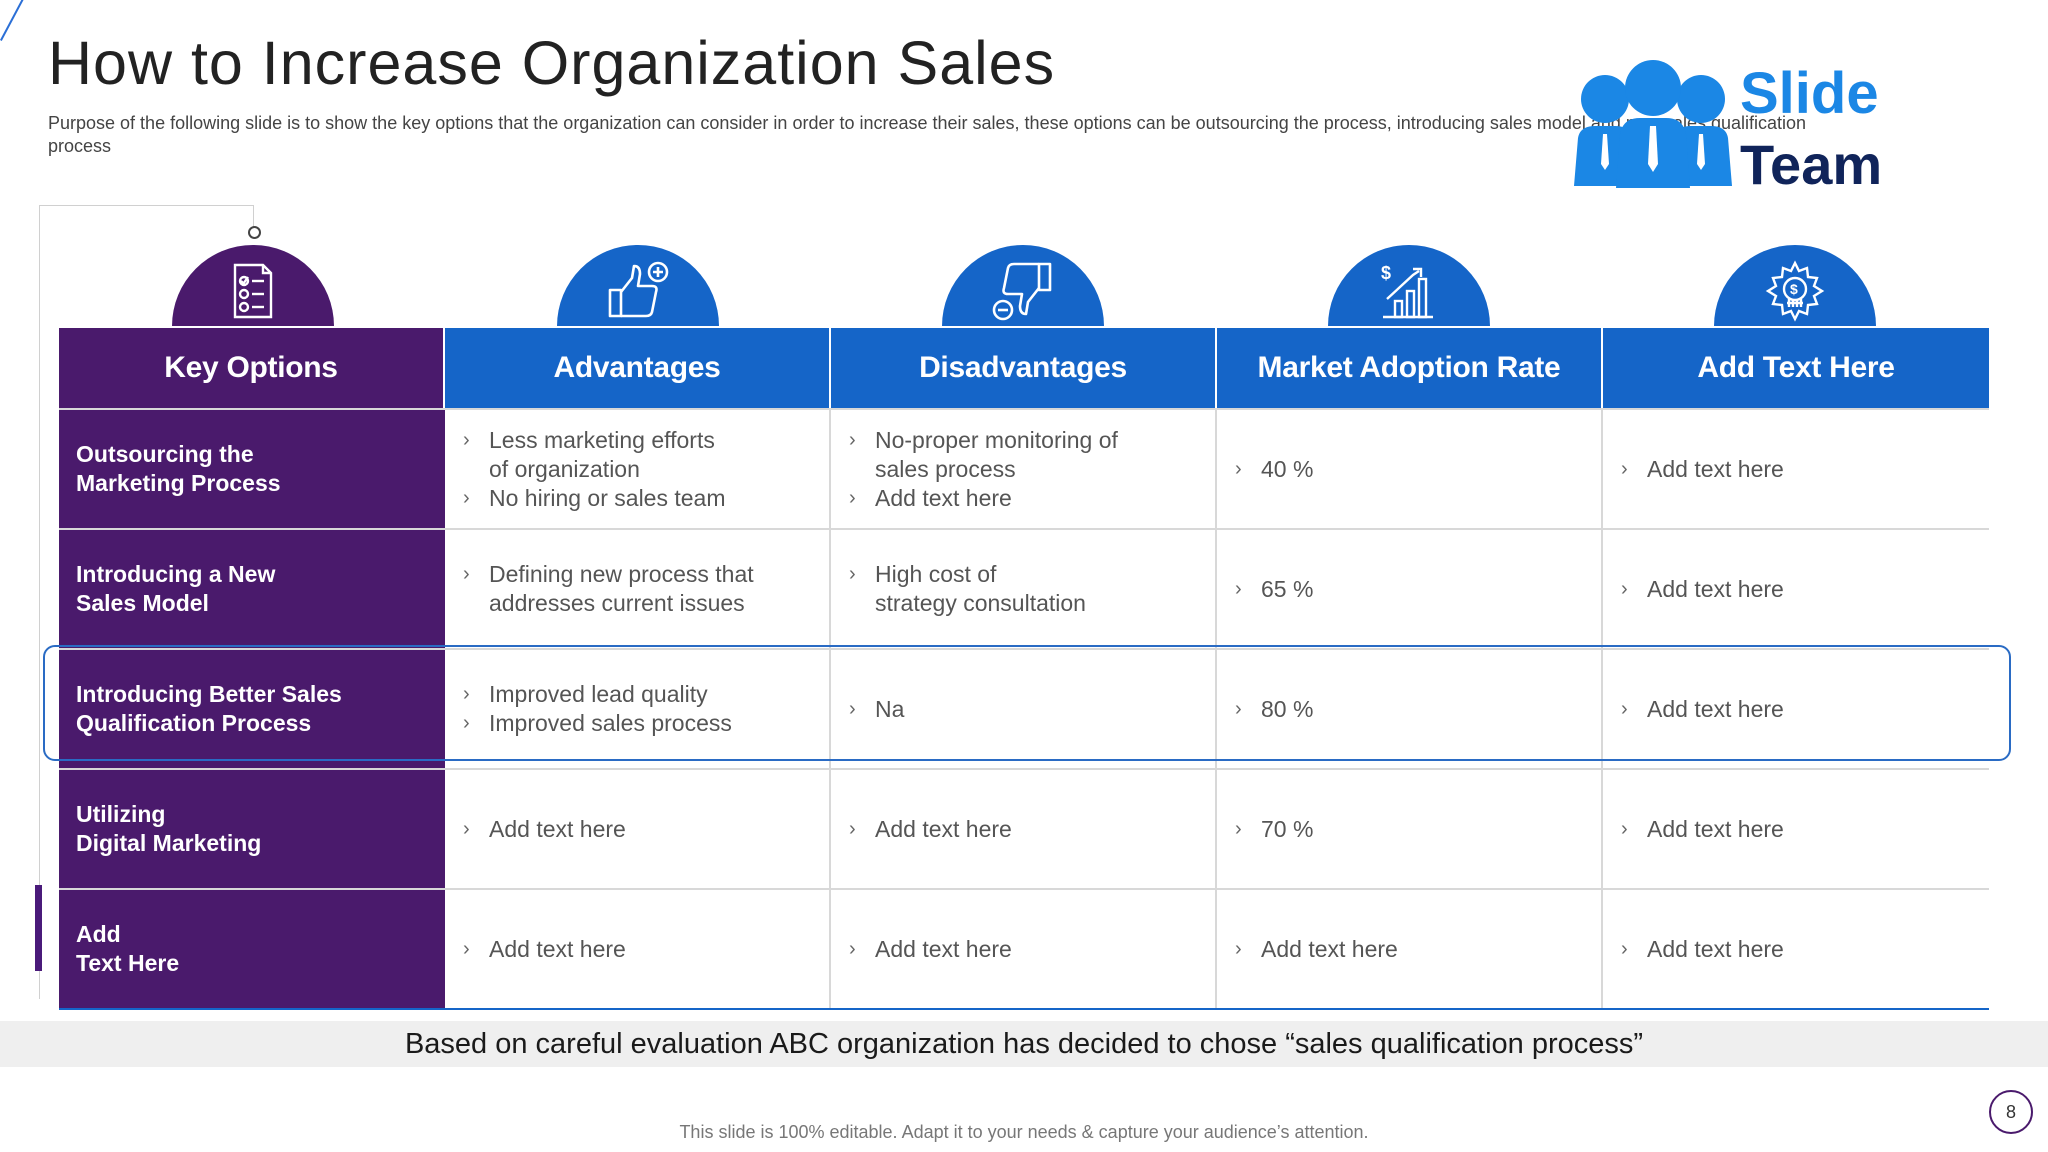 This screenshot has width=2048, height=1152. What do you see at coordinates (1410, 469) in the screenshot?
I see `adoption-cell: › 40 %` at bounding box center [1410, 469].